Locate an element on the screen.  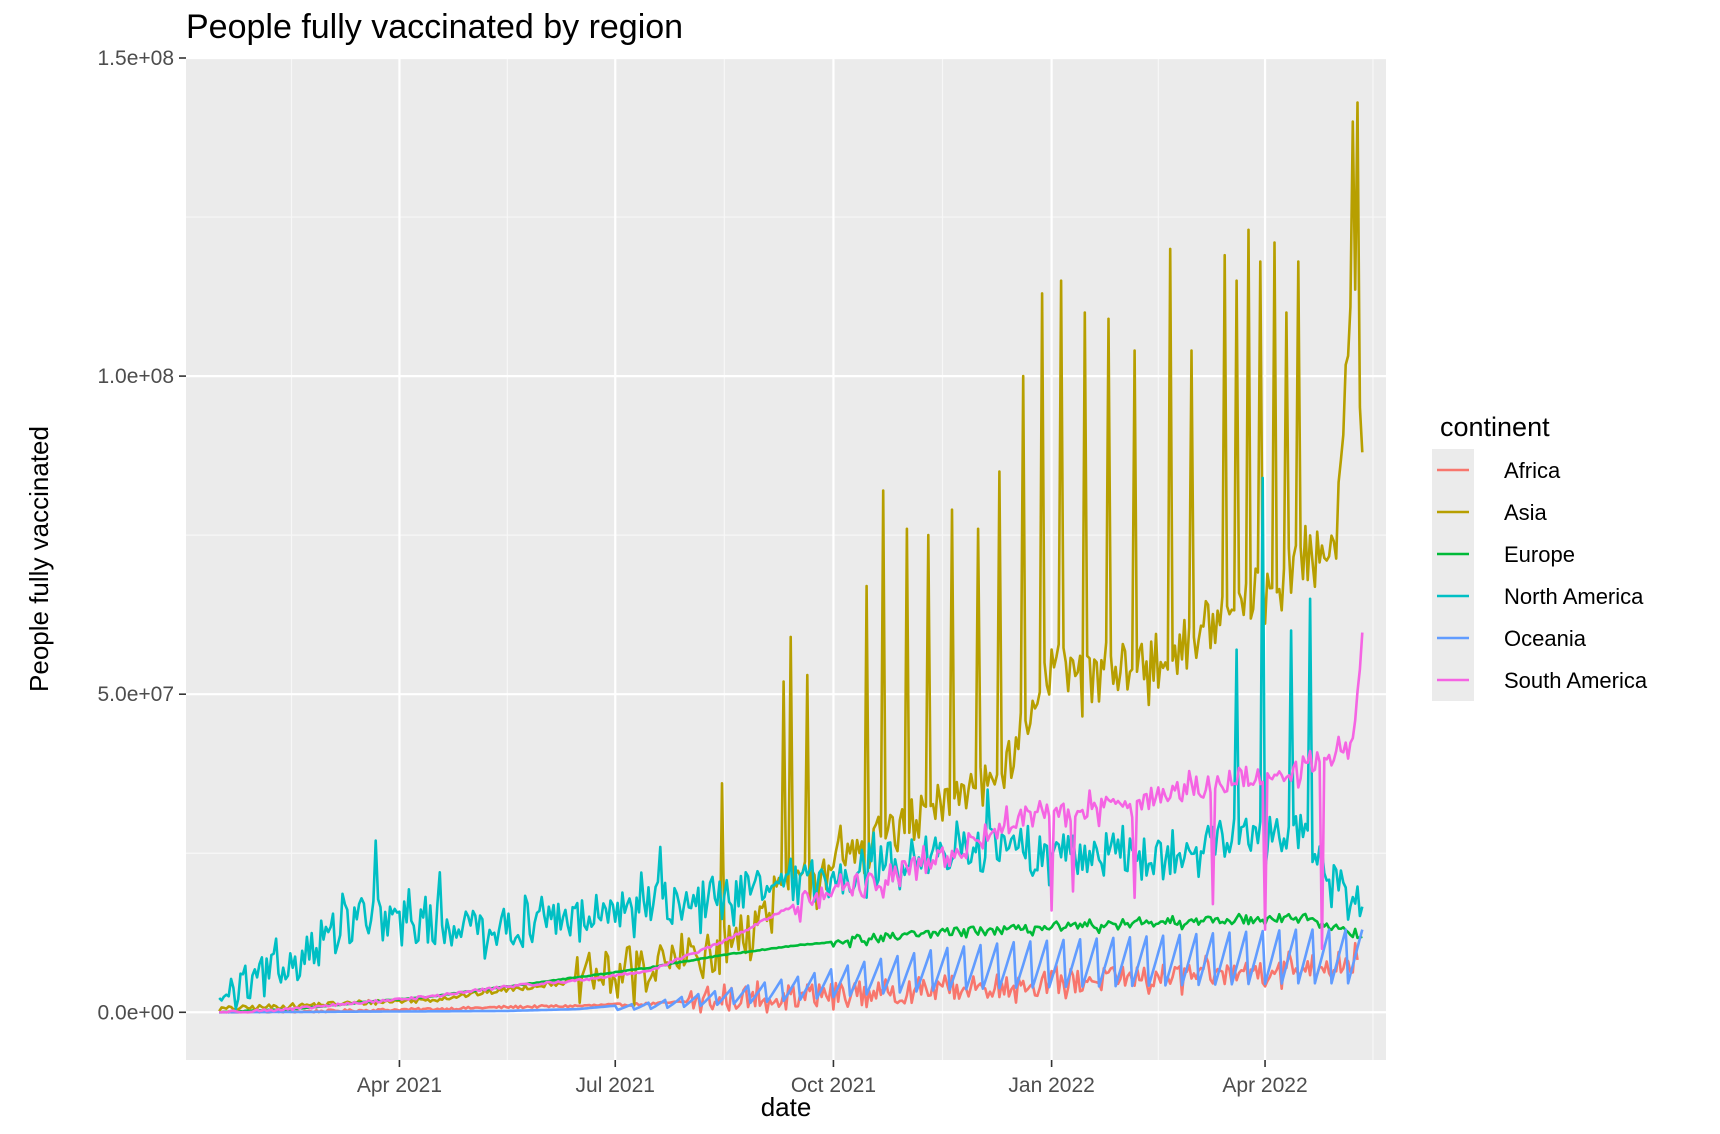
y-tick-label: 0.0e+00 is located at coordinates (136, 1012).